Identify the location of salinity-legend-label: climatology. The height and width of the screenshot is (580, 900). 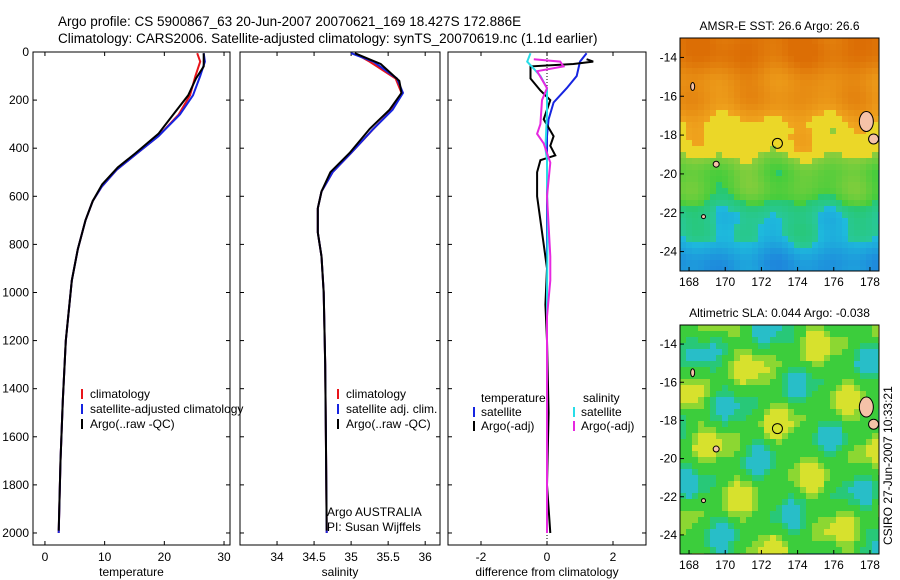
(376, 394).